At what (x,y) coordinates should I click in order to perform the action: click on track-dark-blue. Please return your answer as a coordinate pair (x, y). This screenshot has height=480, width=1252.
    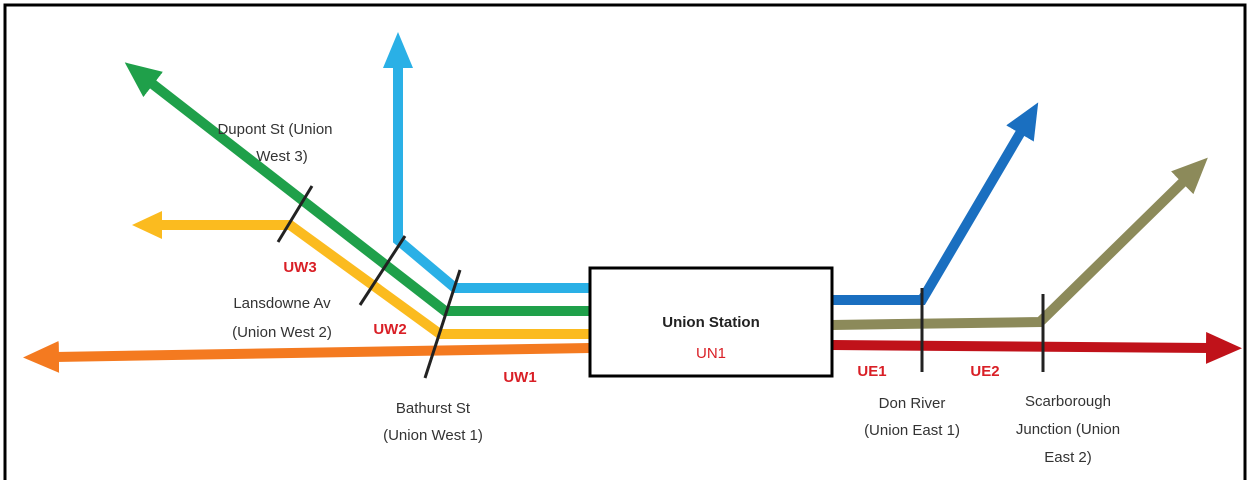
    Looking at the image, I should click on (935, 203).